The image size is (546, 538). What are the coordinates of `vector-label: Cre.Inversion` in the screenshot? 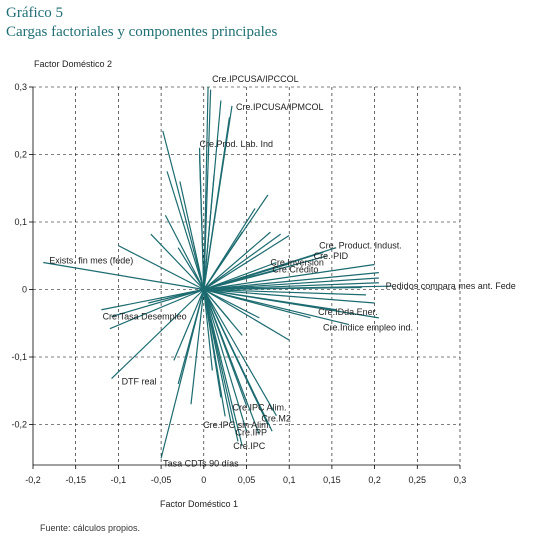 It's located at (297, 263).